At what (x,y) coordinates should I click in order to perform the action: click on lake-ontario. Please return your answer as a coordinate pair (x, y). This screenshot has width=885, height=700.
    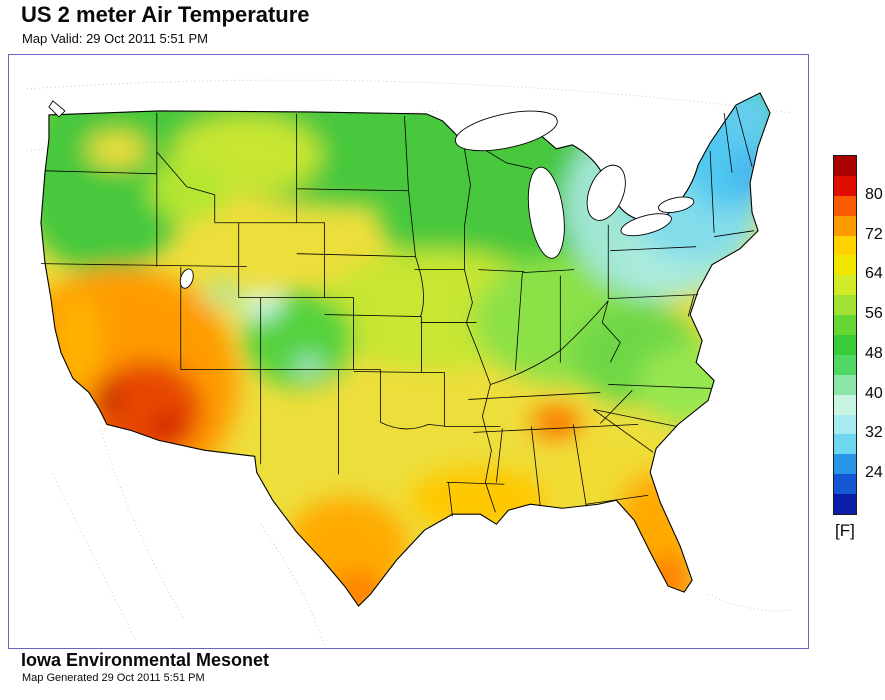
    Looking at the image, I should click on (676, 204).